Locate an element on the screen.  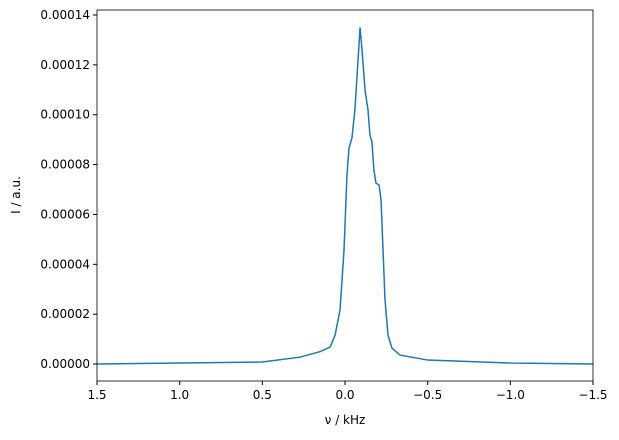
x-tick-label: 1.0 is located at coordinates (179, 395).